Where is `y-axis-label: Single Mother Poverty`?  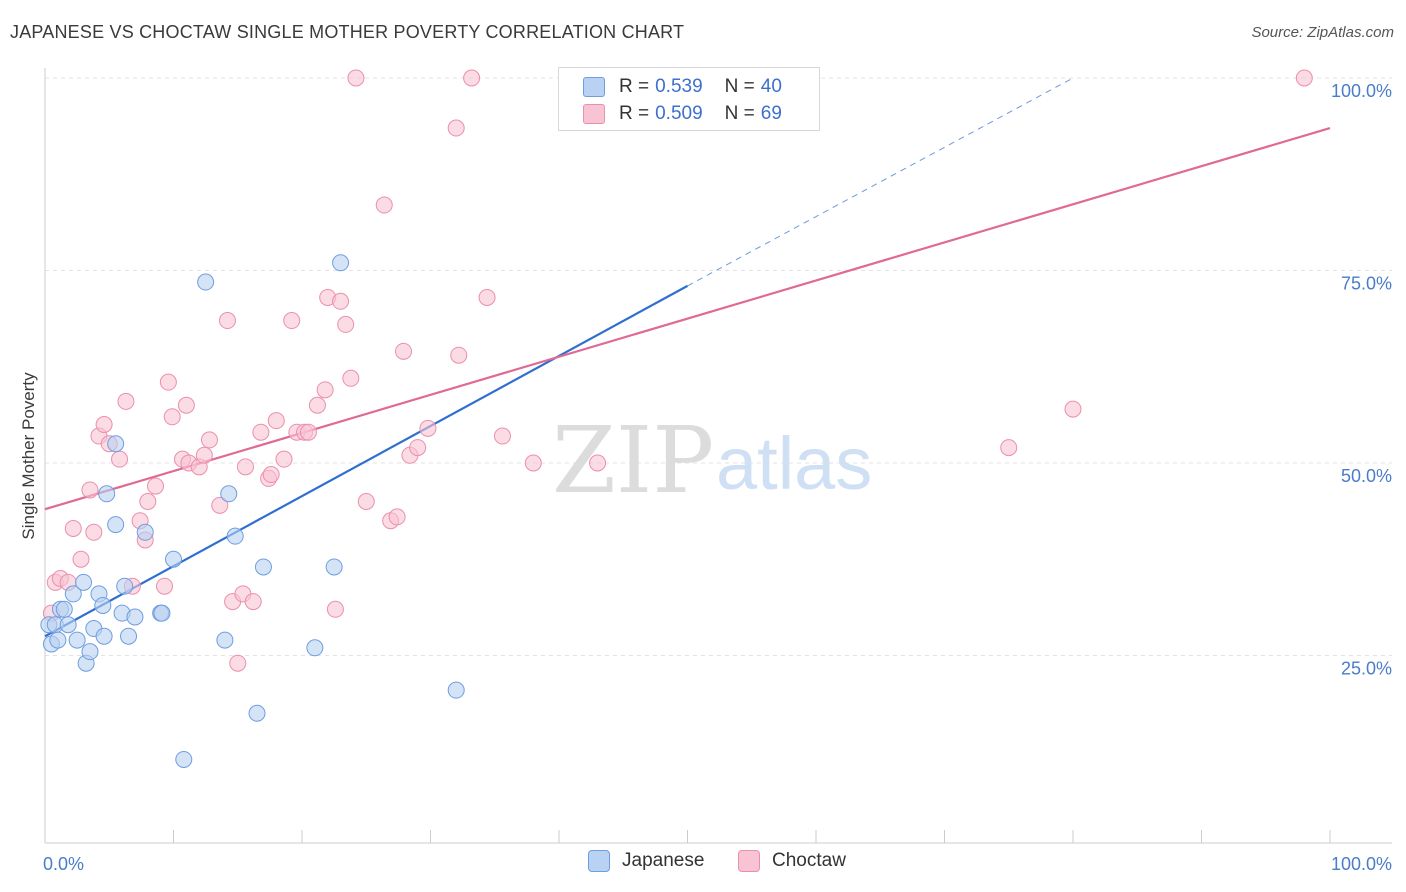 y-axis-label: Single Mother Poverty is located at coordinates (28, 456).